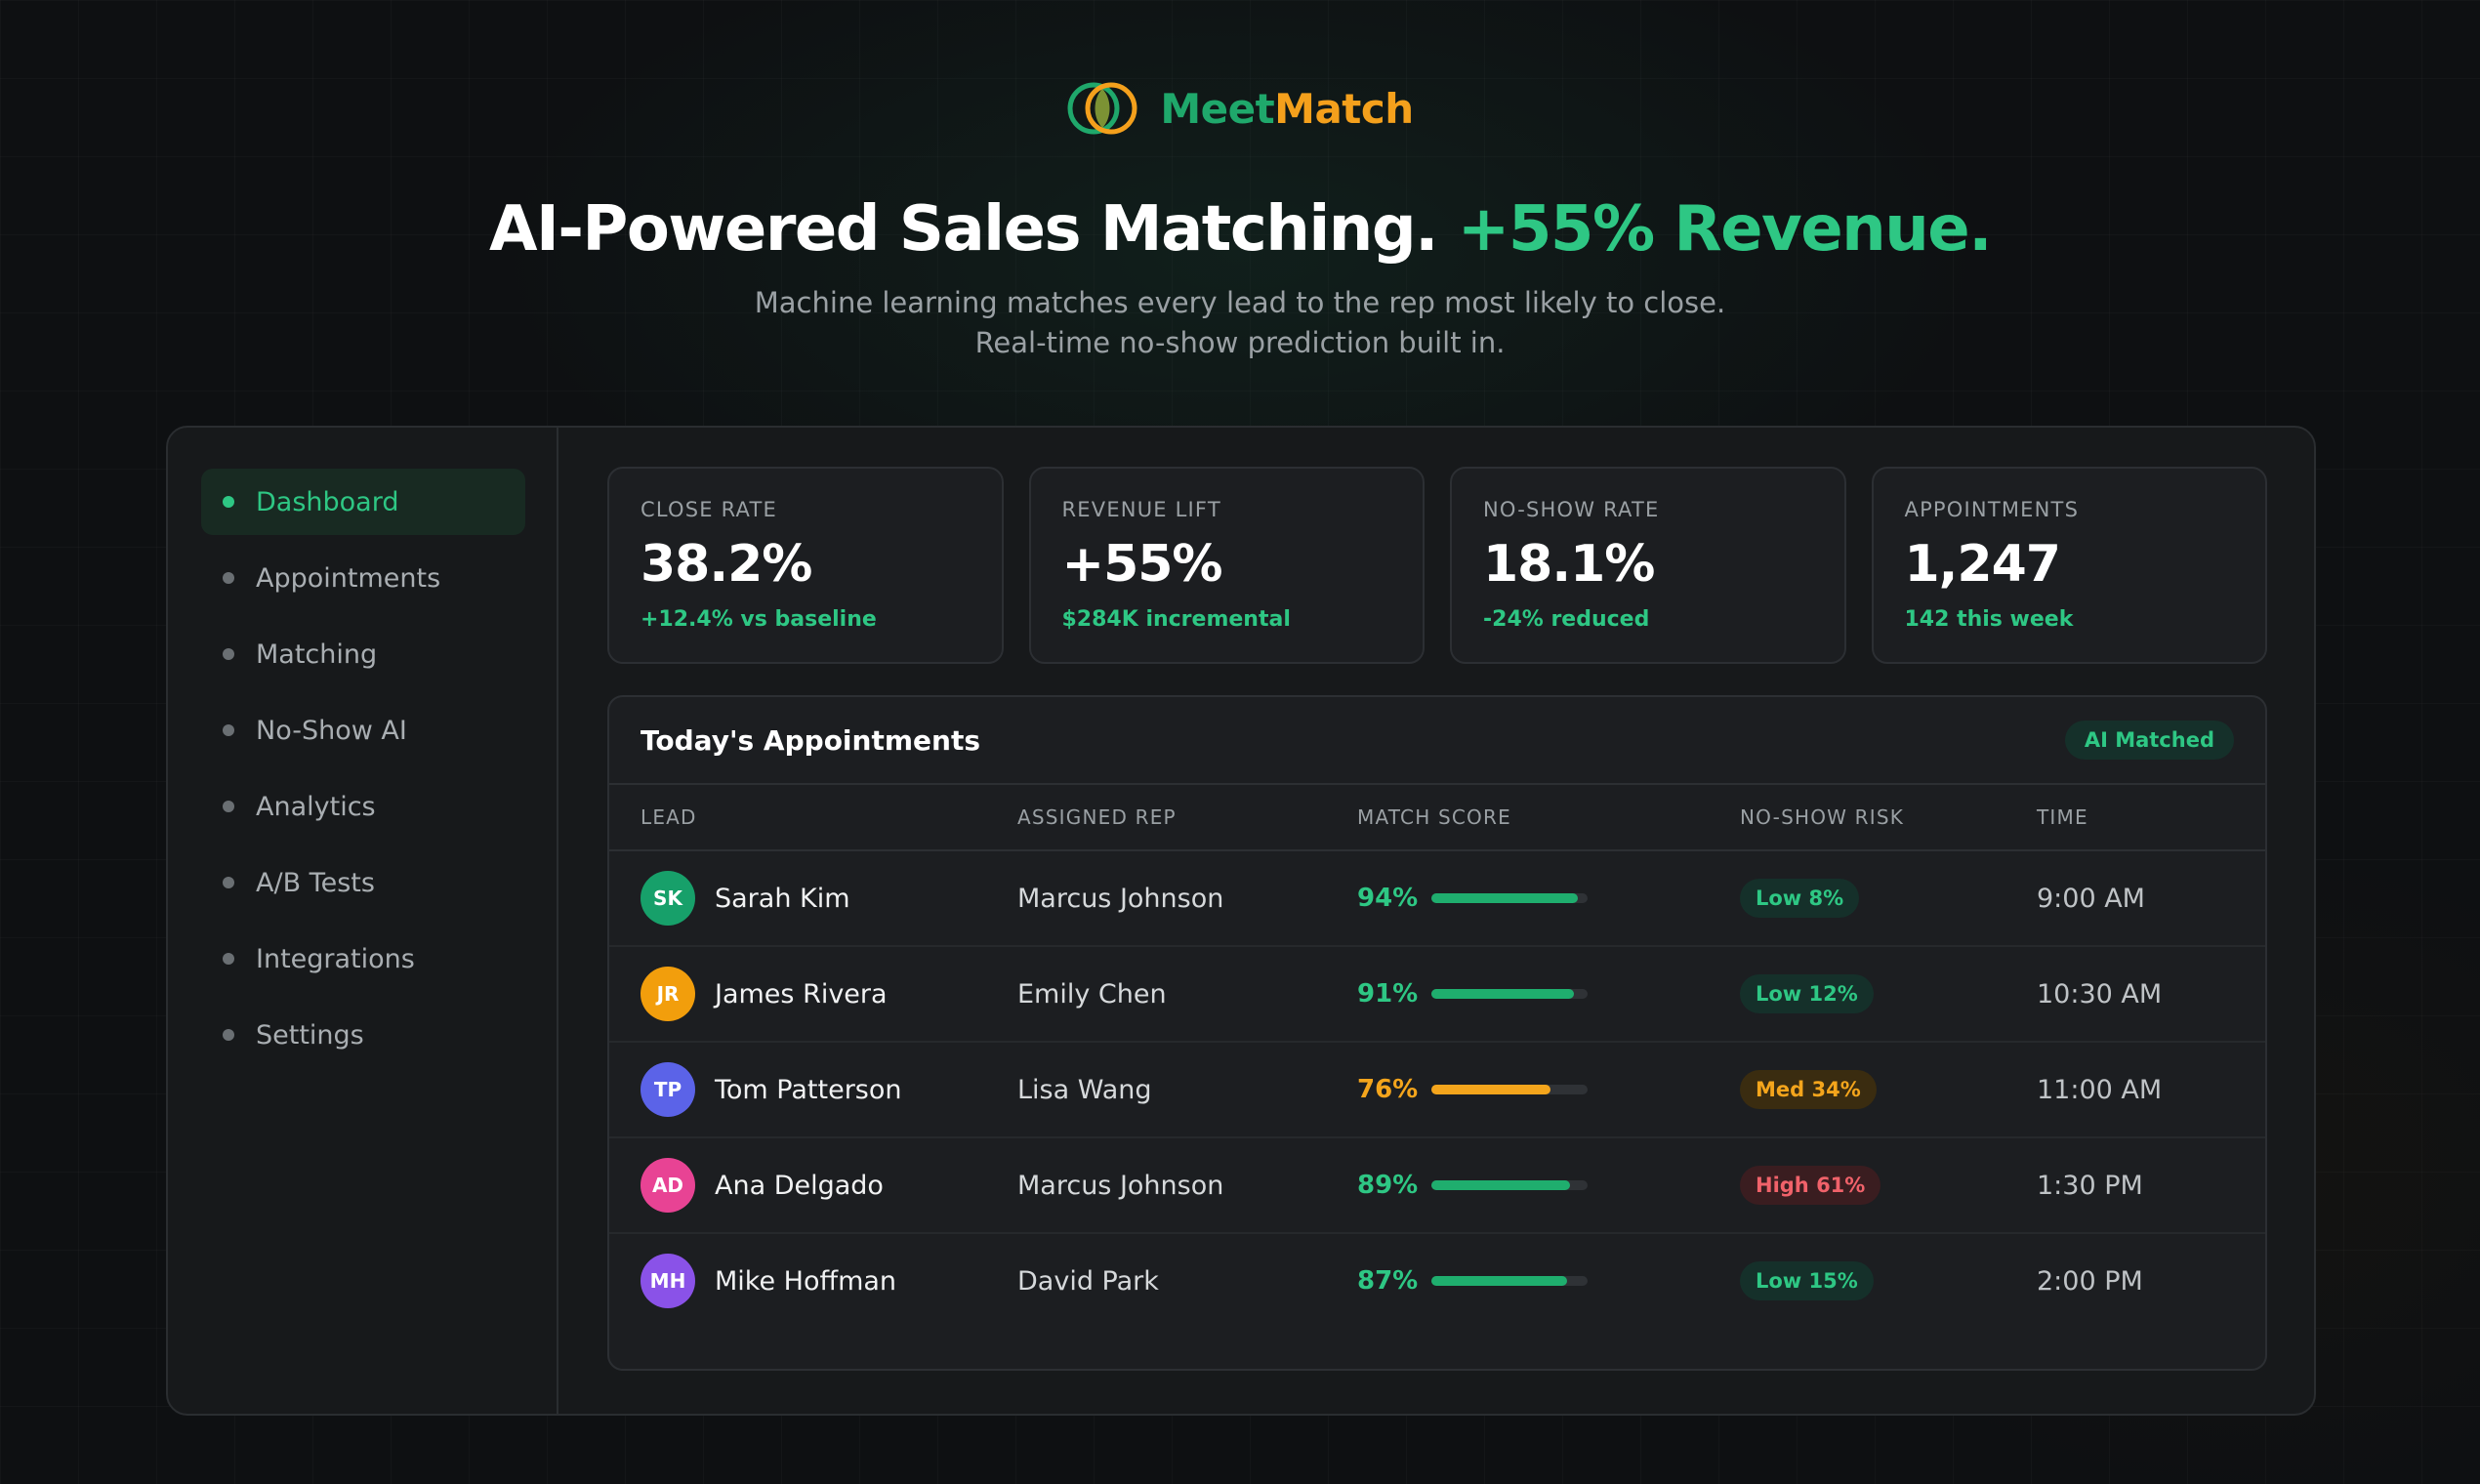 This screenshot has height=1484, width=2480. I want to click on time-cell: 2:00 PM, so click(2134, 1281).